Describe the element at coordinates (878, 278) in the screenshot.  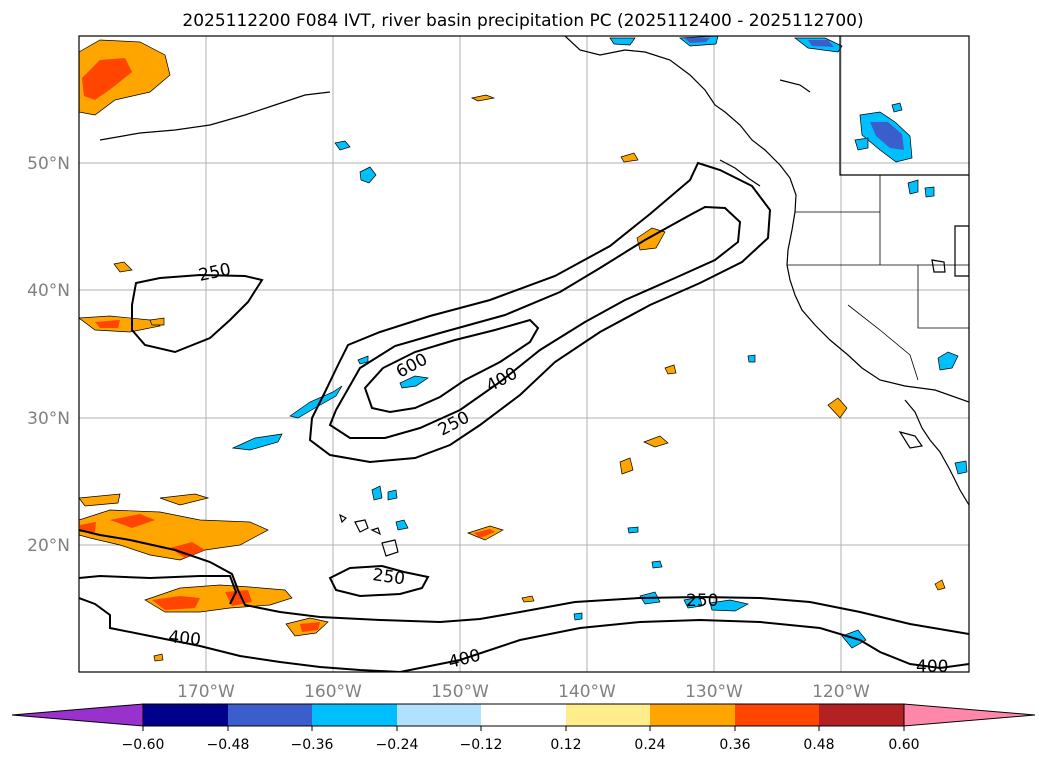
I see `state-borders` at that location.